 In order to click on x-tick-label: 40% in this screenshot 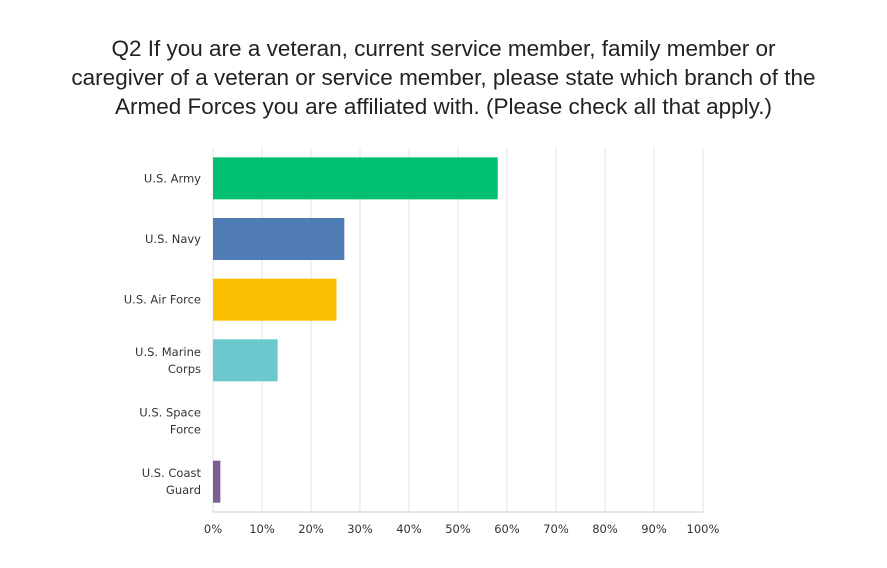, I will do `click(409, 529)`.